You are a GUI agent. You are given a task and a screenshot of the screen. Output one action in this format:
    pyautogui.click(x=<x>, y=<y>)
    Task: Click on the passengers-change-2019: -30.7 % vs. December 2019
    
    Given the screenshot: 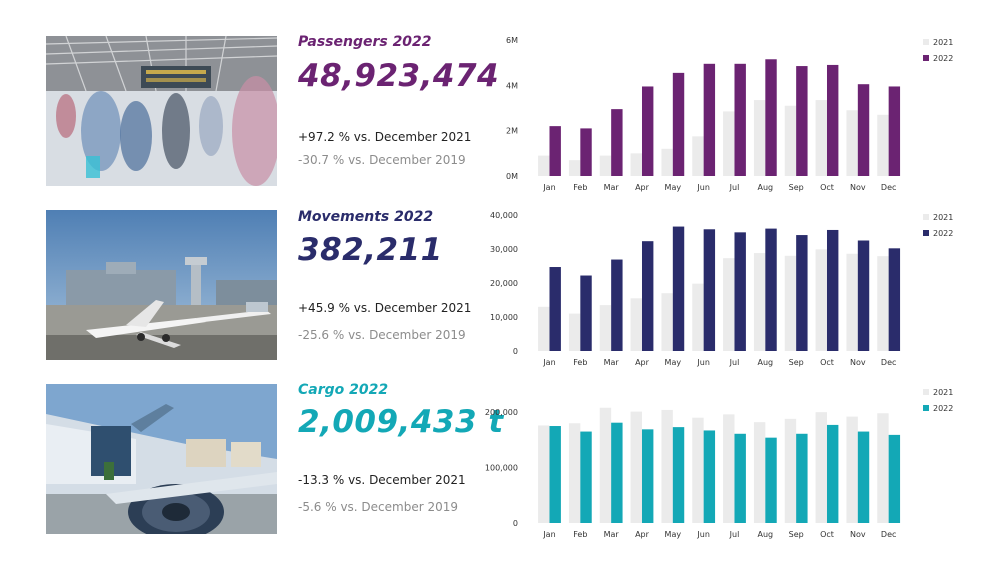 What is the action you would take?
    pyautogui.click(x=382, y=160)
    